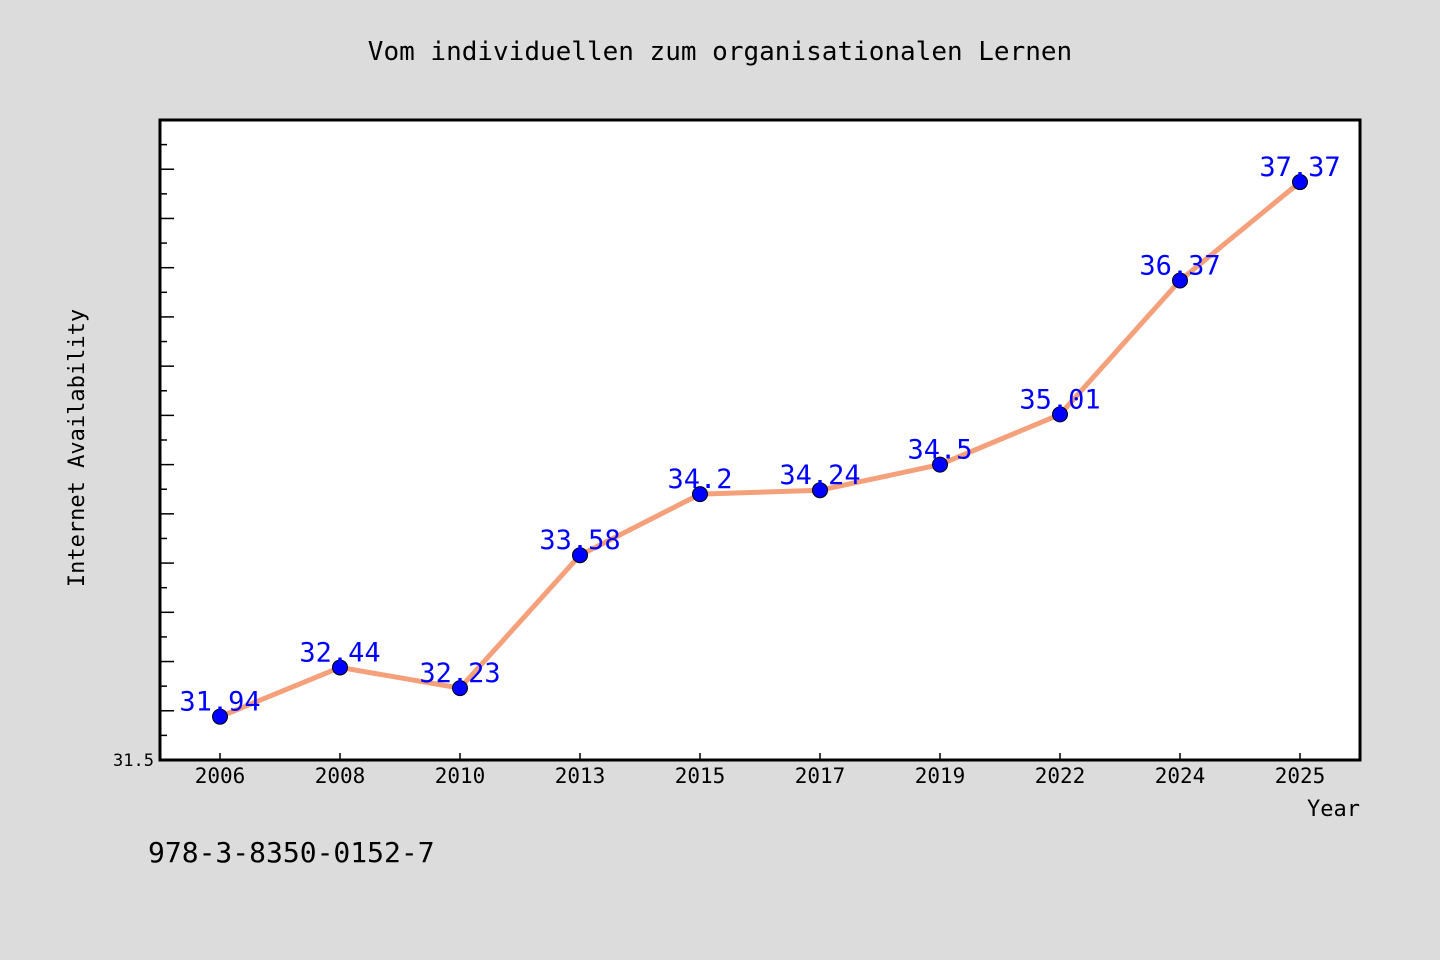  I want to click on x-tick-label-2008: 2008, so click(340, 776).